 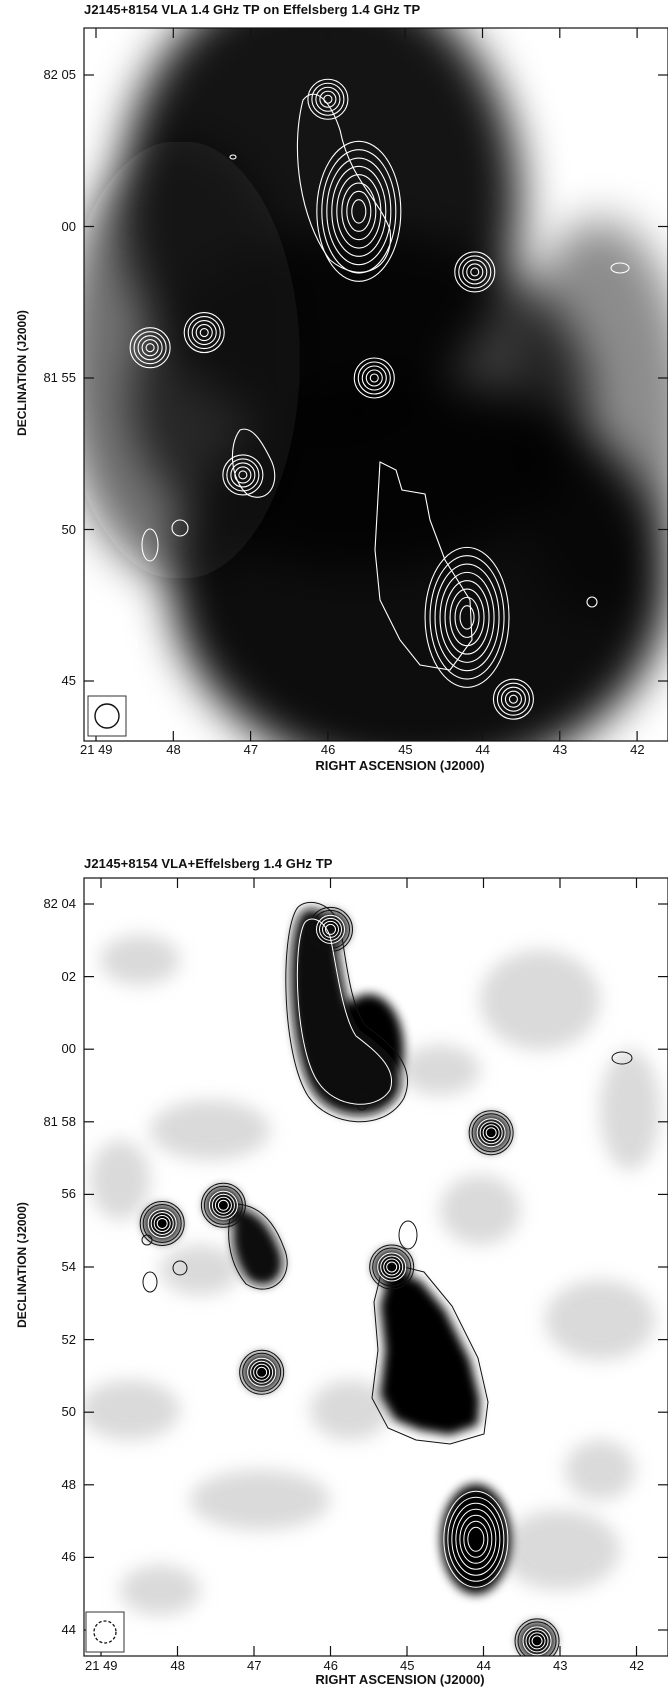 What do you see at coordinates (328, 749) in the screenshot?
I see `x-tick-label: 46` at bounding box center [328, 749].